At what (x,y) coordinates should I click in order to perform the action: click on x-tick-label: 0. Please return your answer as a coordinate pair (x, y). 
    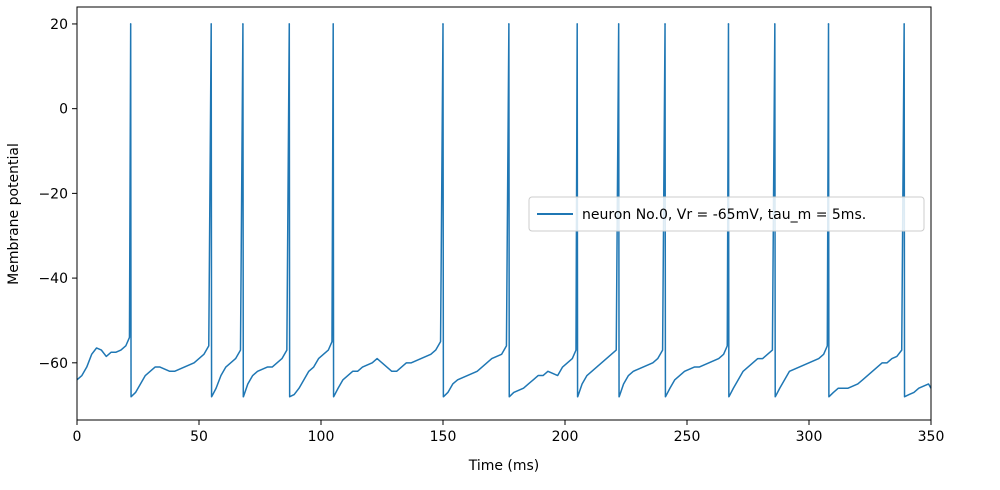
    Looking at the image, I should click on (77, 437).